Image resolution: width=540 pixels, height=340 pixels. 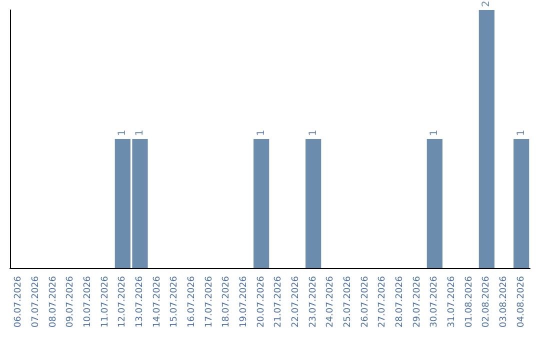 I want to click on data-label: 2, so click(x=486, y=3).